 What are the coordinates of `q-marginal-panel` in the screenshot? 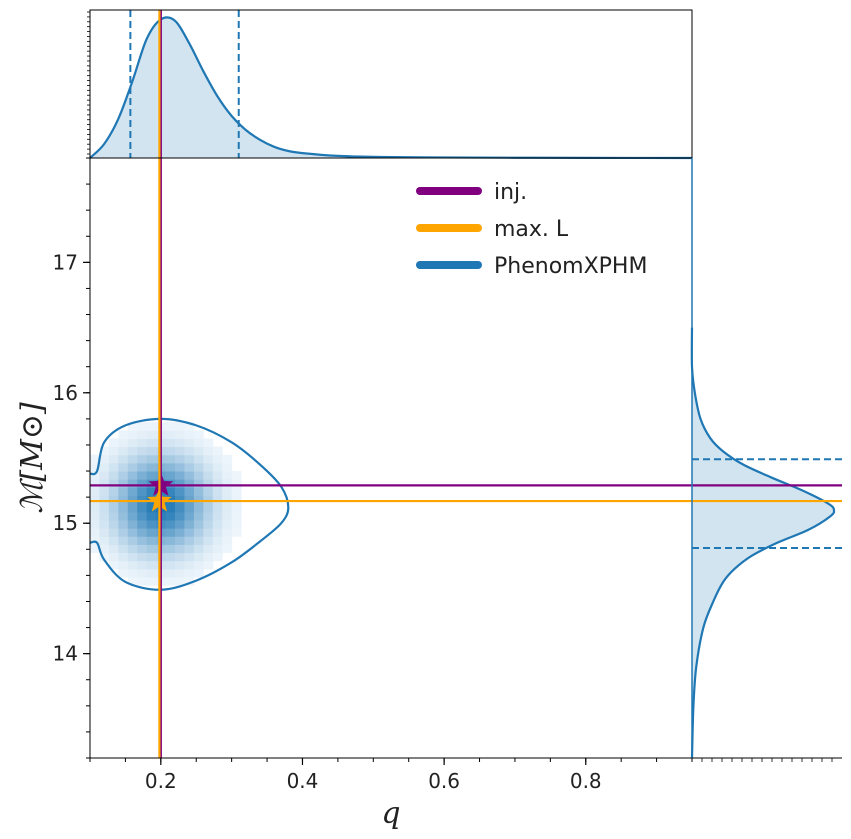 It's located at (391, 85).